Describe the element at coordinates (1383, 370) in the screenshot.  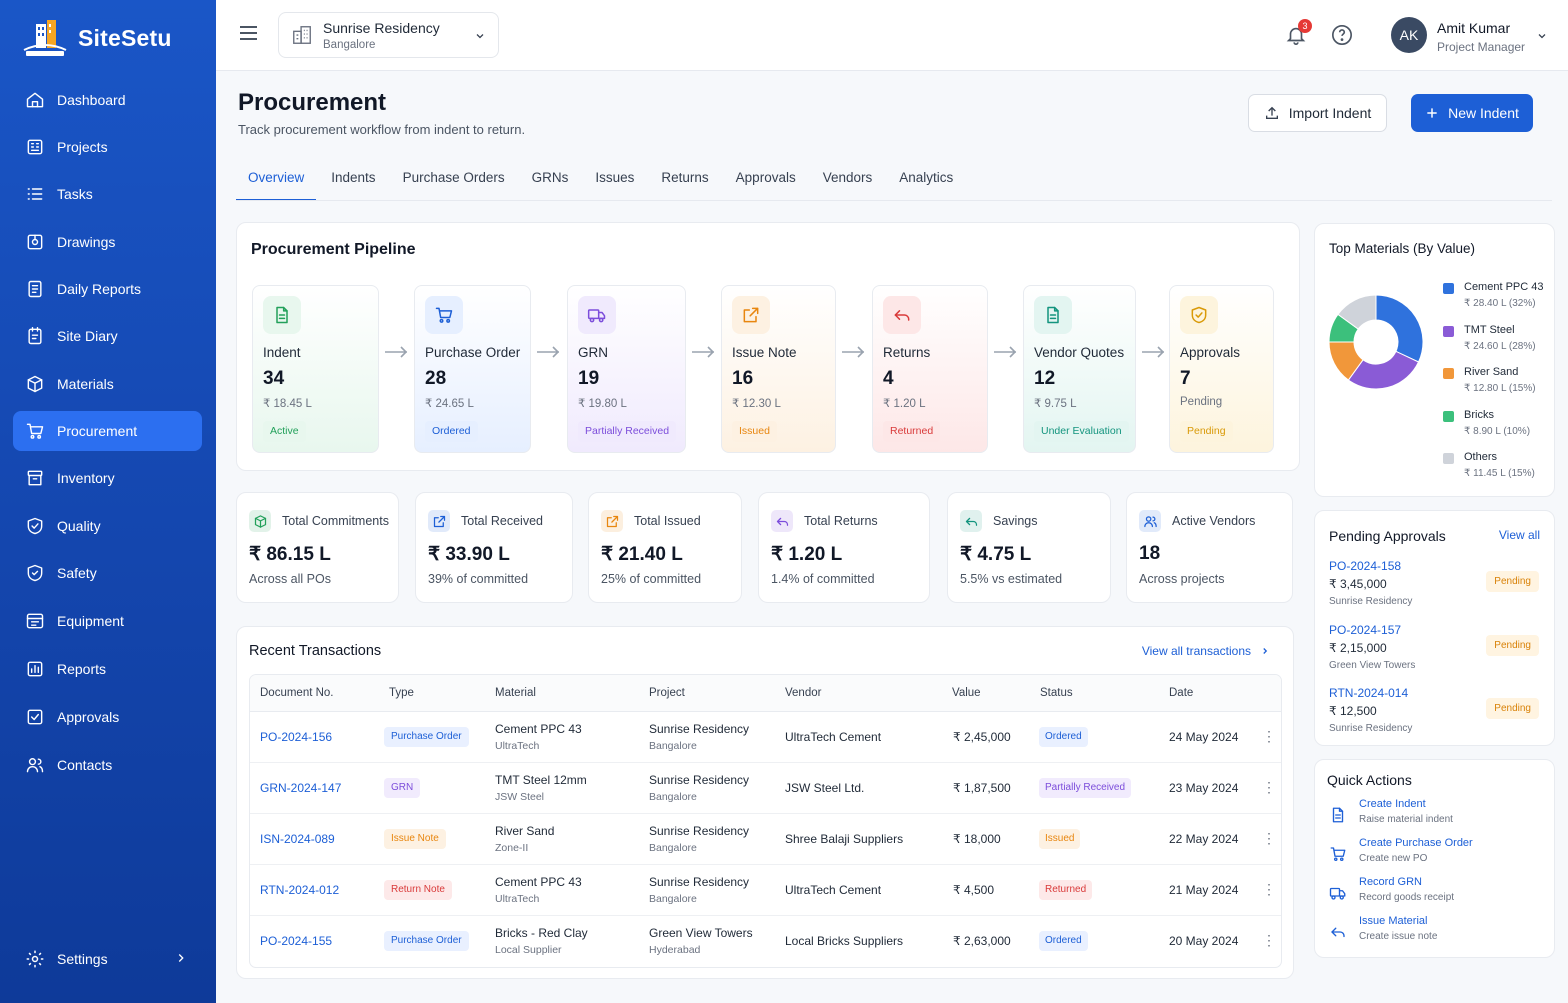
I see `donut-slice-tmt-steel` at that location.